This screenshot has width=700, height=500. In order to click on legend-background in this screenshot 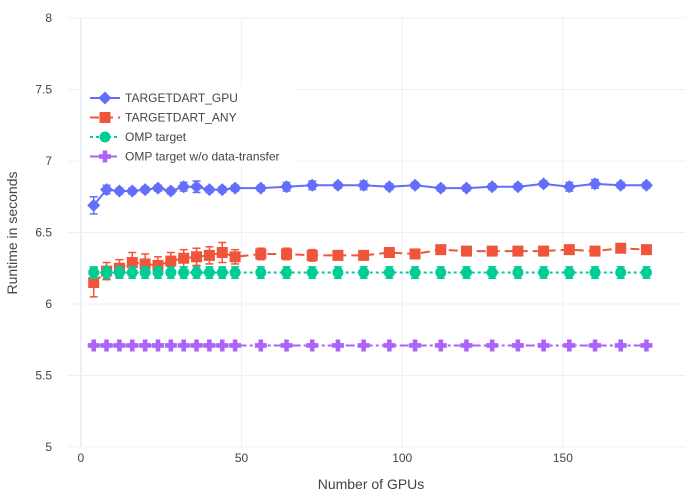, I will do `click(190, 126)`.